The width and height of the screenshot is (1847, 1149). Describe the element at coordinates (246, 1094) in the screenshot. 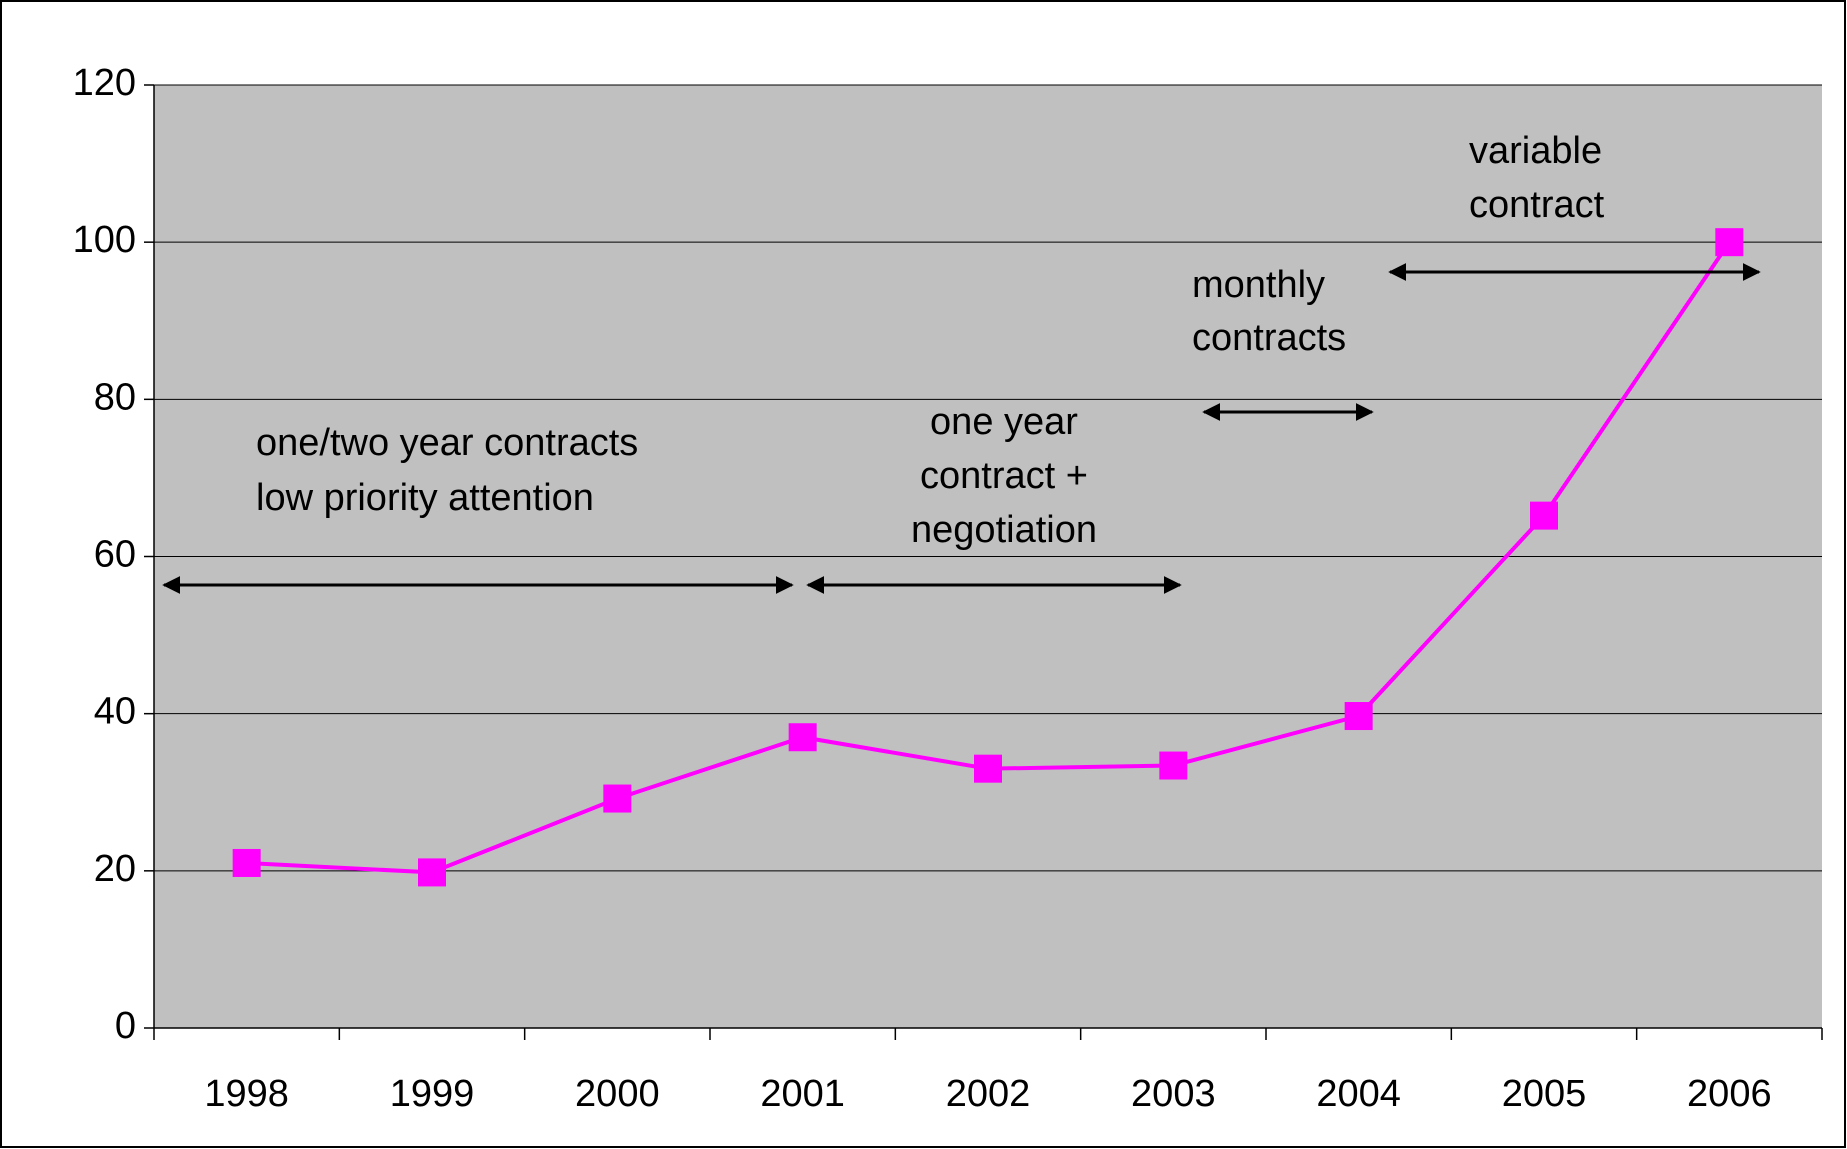

I see `x-tick-label: 1998` at that location.